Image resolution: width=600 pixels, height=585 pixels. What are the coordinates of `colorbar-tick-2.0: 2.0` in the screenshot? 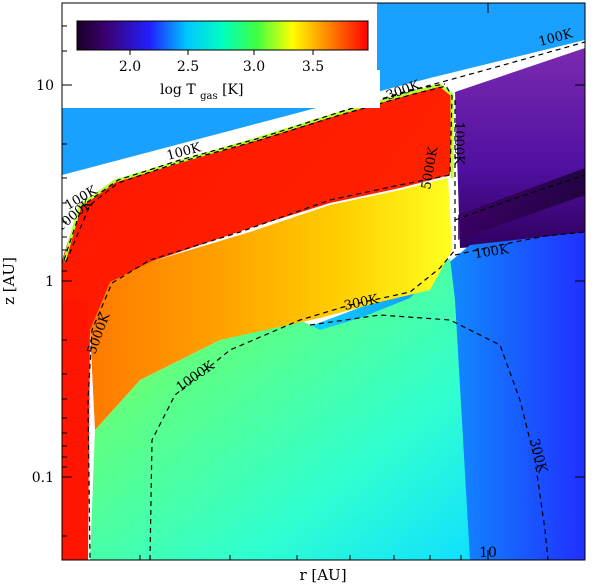 It's located at (130, 67).